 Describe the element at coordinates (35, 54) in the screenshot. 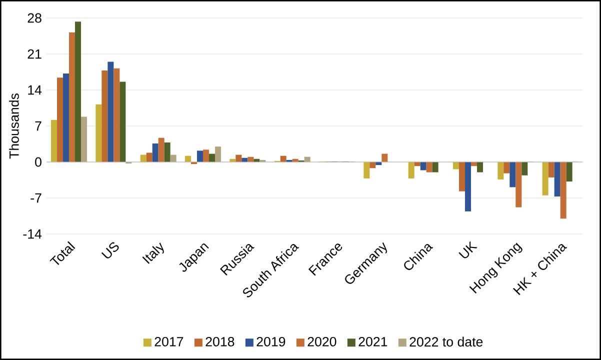

I see `y-tick-label: 21` at that location.